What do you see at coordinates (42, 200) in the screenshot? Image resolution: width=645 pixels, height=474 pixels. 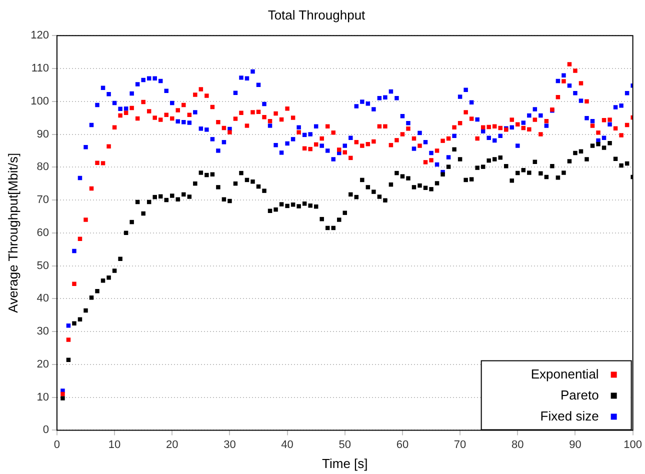 I see `y-tick-label: 70` at bounding box center [42, 200].